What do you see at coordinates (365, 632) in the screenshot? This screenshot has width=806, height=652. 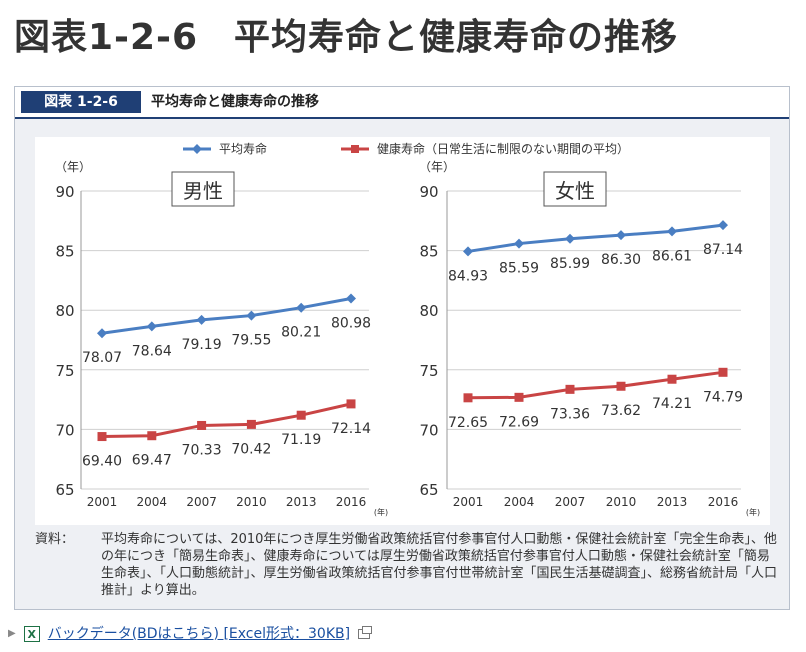 I see `external-window-icon` at bounding box center [365, 632].